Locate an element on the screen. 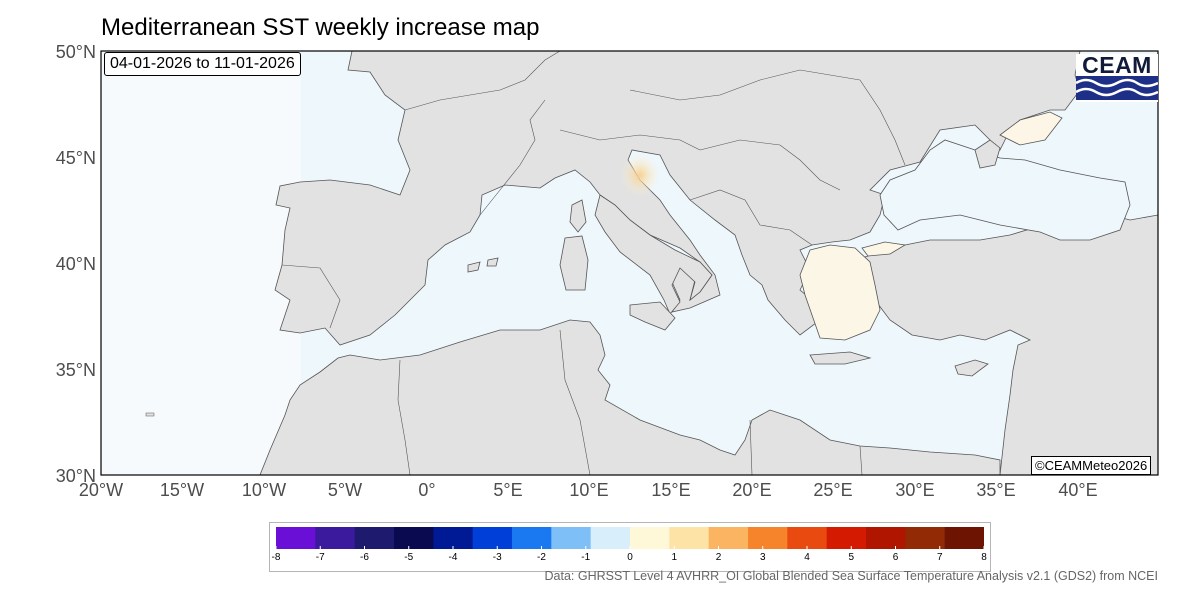 The width and height of the screenshot is (1200, 600). lat-tick-30n: 30°N is located at coordinates (75, 476).